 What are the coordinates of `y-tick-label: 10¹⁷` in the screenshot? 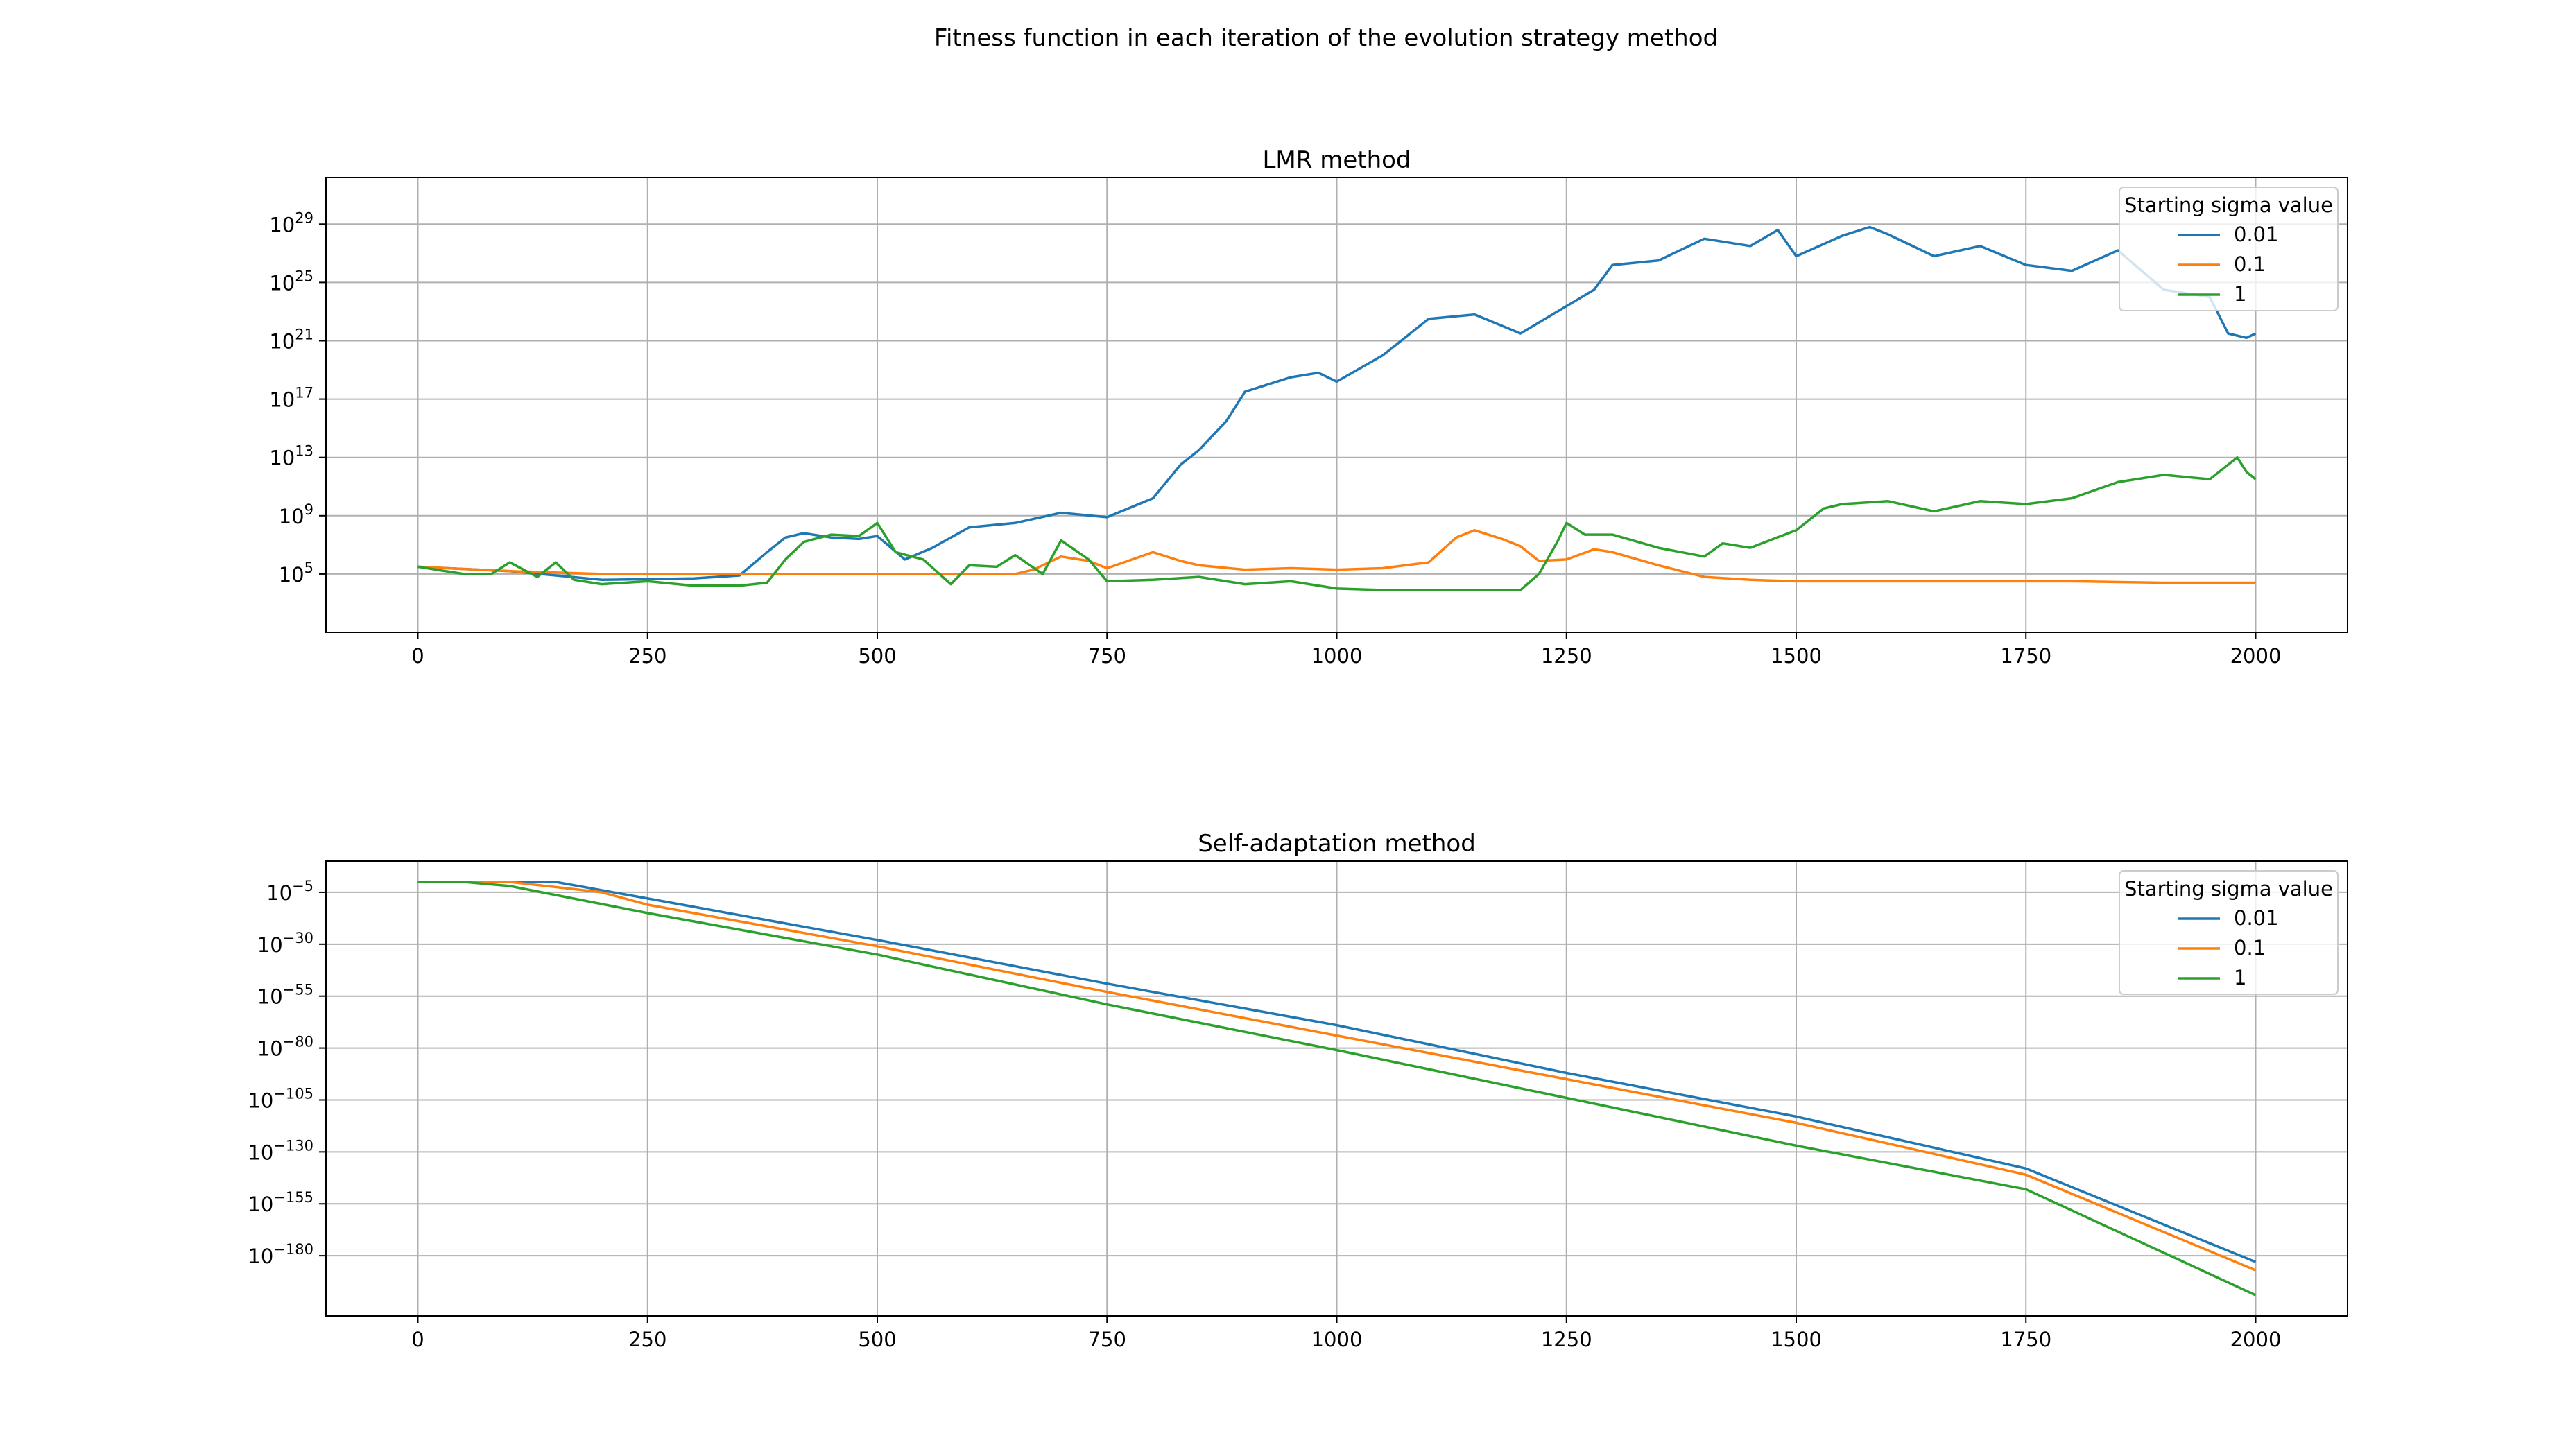 It's located at (291, 398).